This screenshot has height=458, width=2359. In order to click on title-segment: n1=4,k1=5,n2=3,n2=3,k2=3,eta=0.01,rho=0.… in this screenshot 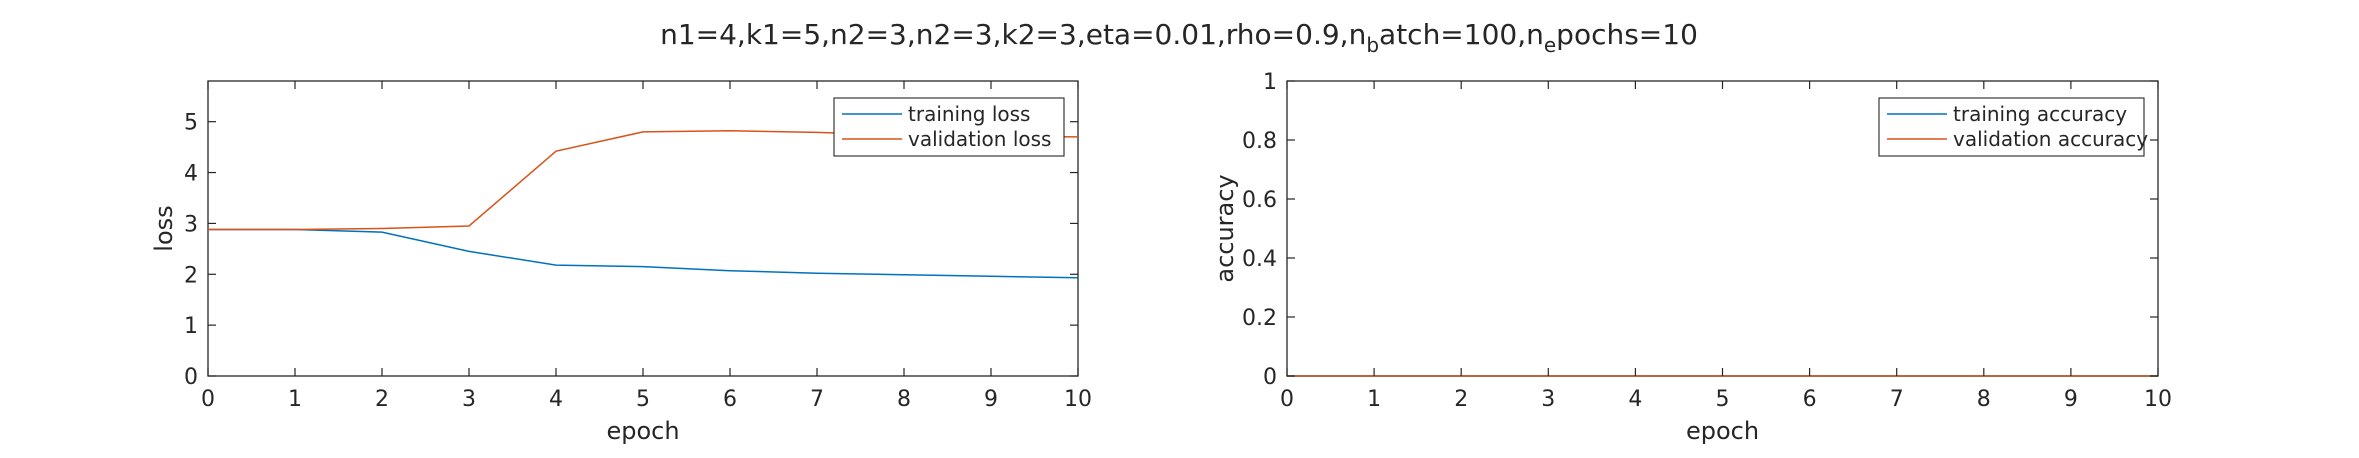, I will do `click(1013, 34)`.